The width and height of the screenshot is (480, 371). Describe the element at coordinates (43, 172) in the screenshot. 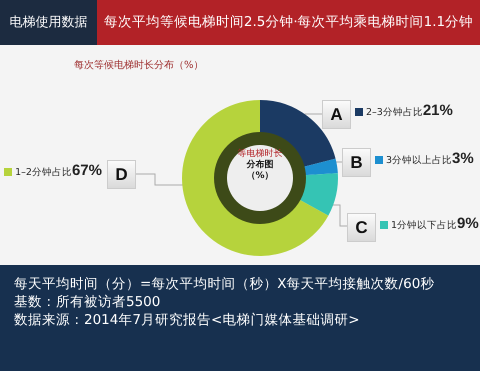

I see `legend-label: 1–2分钟占比` at that location.